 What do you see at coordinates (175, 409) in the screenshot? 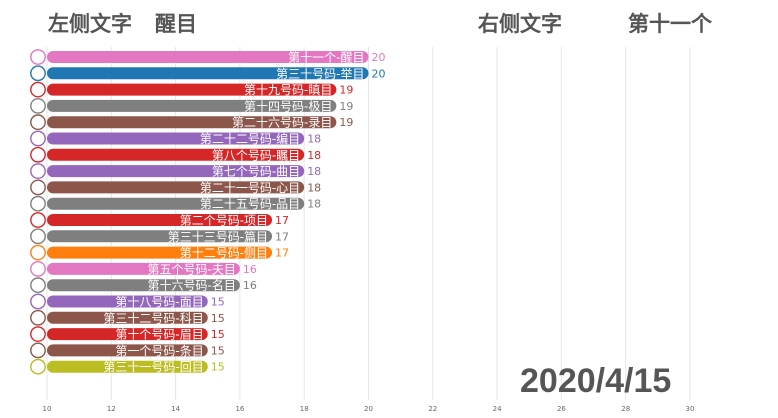
I see `x-tick-label: 14` at bounding box center [175, 409].